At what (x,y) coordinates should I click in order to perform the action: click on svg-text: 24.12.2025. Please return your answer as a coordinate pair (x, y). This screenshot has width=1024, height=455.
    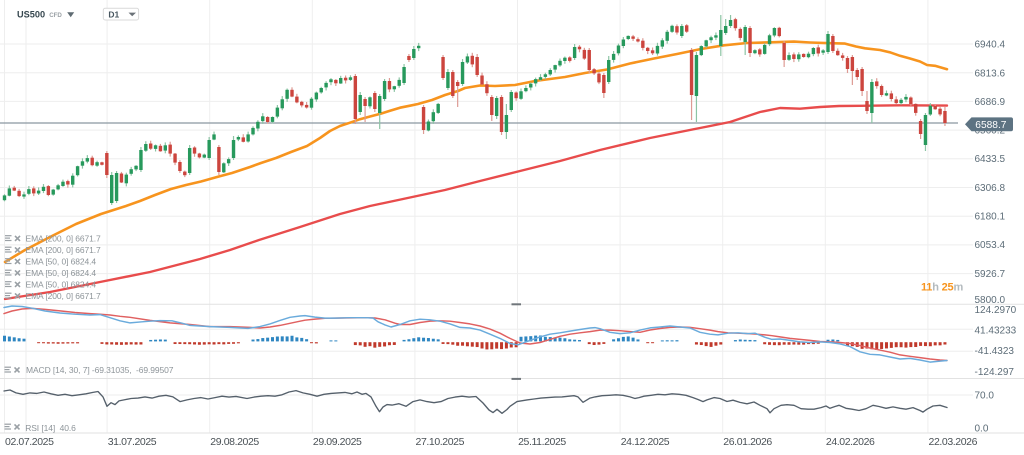
    Looking at the image, I should click on (645, 442).